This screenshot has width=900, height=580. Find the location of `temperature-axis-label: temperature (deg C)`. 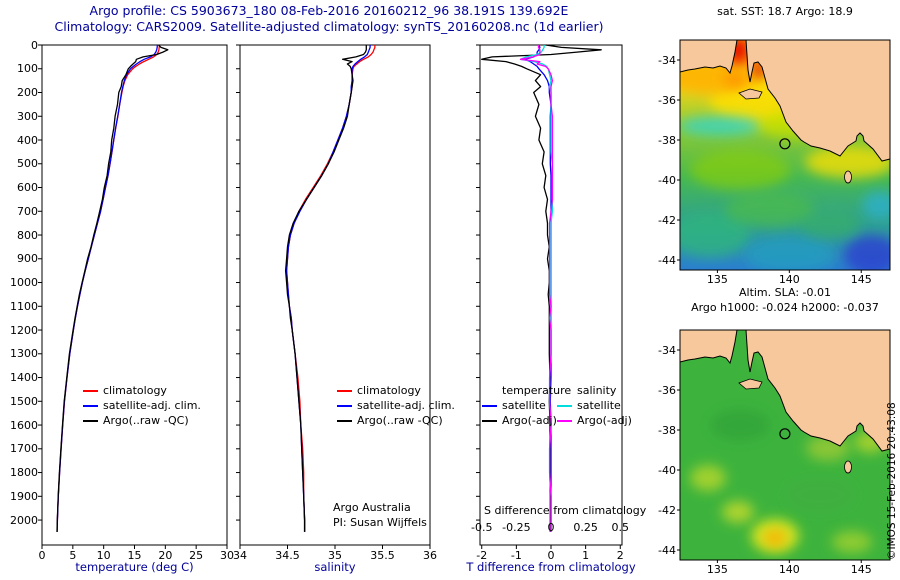

temperature-axis-label: temperature (deg C) is located at coordinates (134, 567).